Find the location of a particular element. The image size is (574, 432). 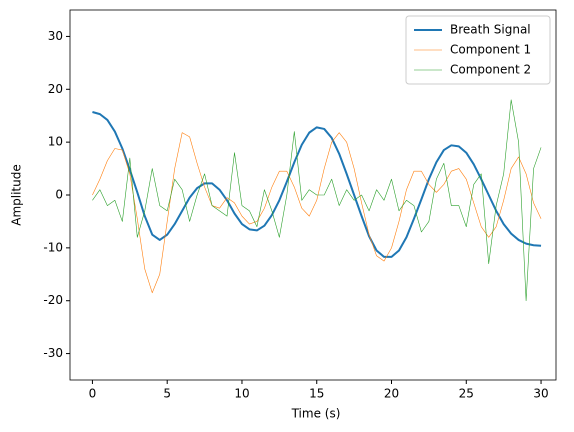

y-tick-label: 0 is located at coordinates (59, 195).